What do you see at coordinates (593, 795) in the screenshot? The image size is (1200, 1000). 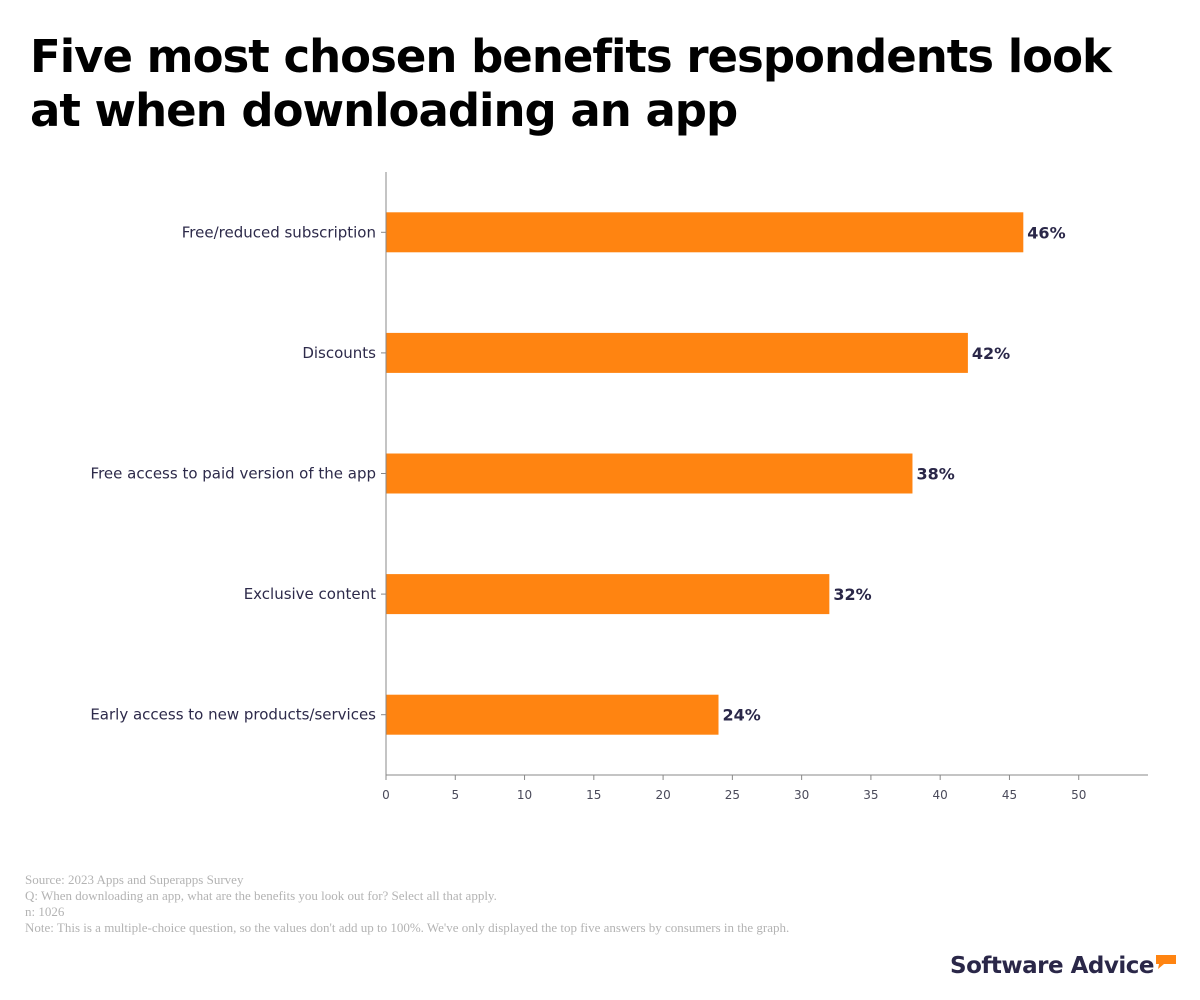 I see `x-tick-label: 15` at bounding box center [593, 795].